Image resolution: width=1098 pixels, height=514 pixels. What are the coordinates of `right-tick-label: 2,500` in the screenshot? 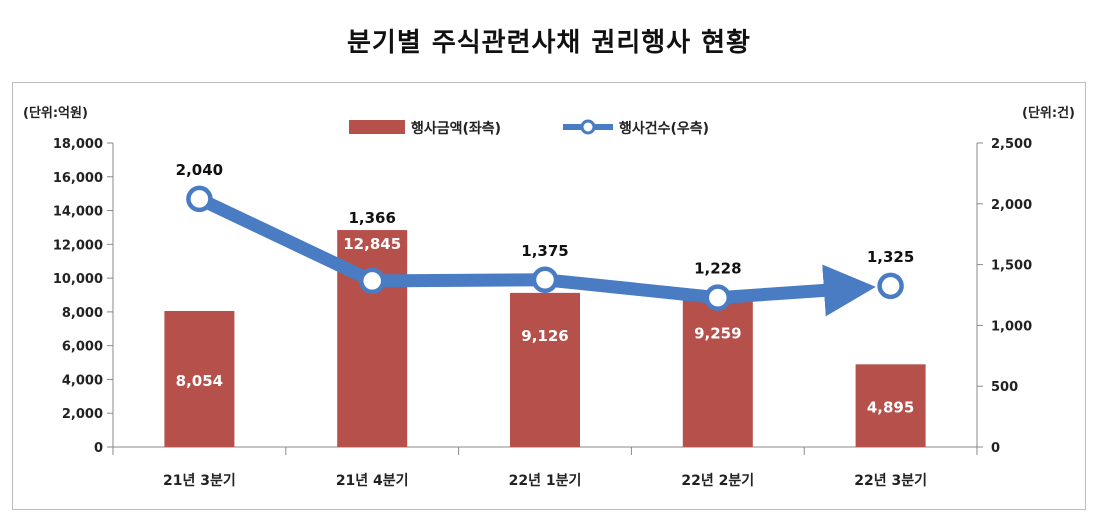 It's located at (1011, 144).